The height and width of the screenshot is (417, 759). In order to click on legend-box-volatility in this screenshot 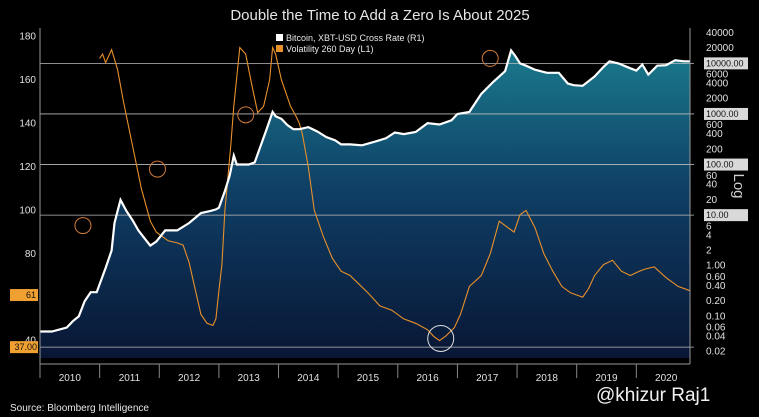, I will do `click(279, 48)`.